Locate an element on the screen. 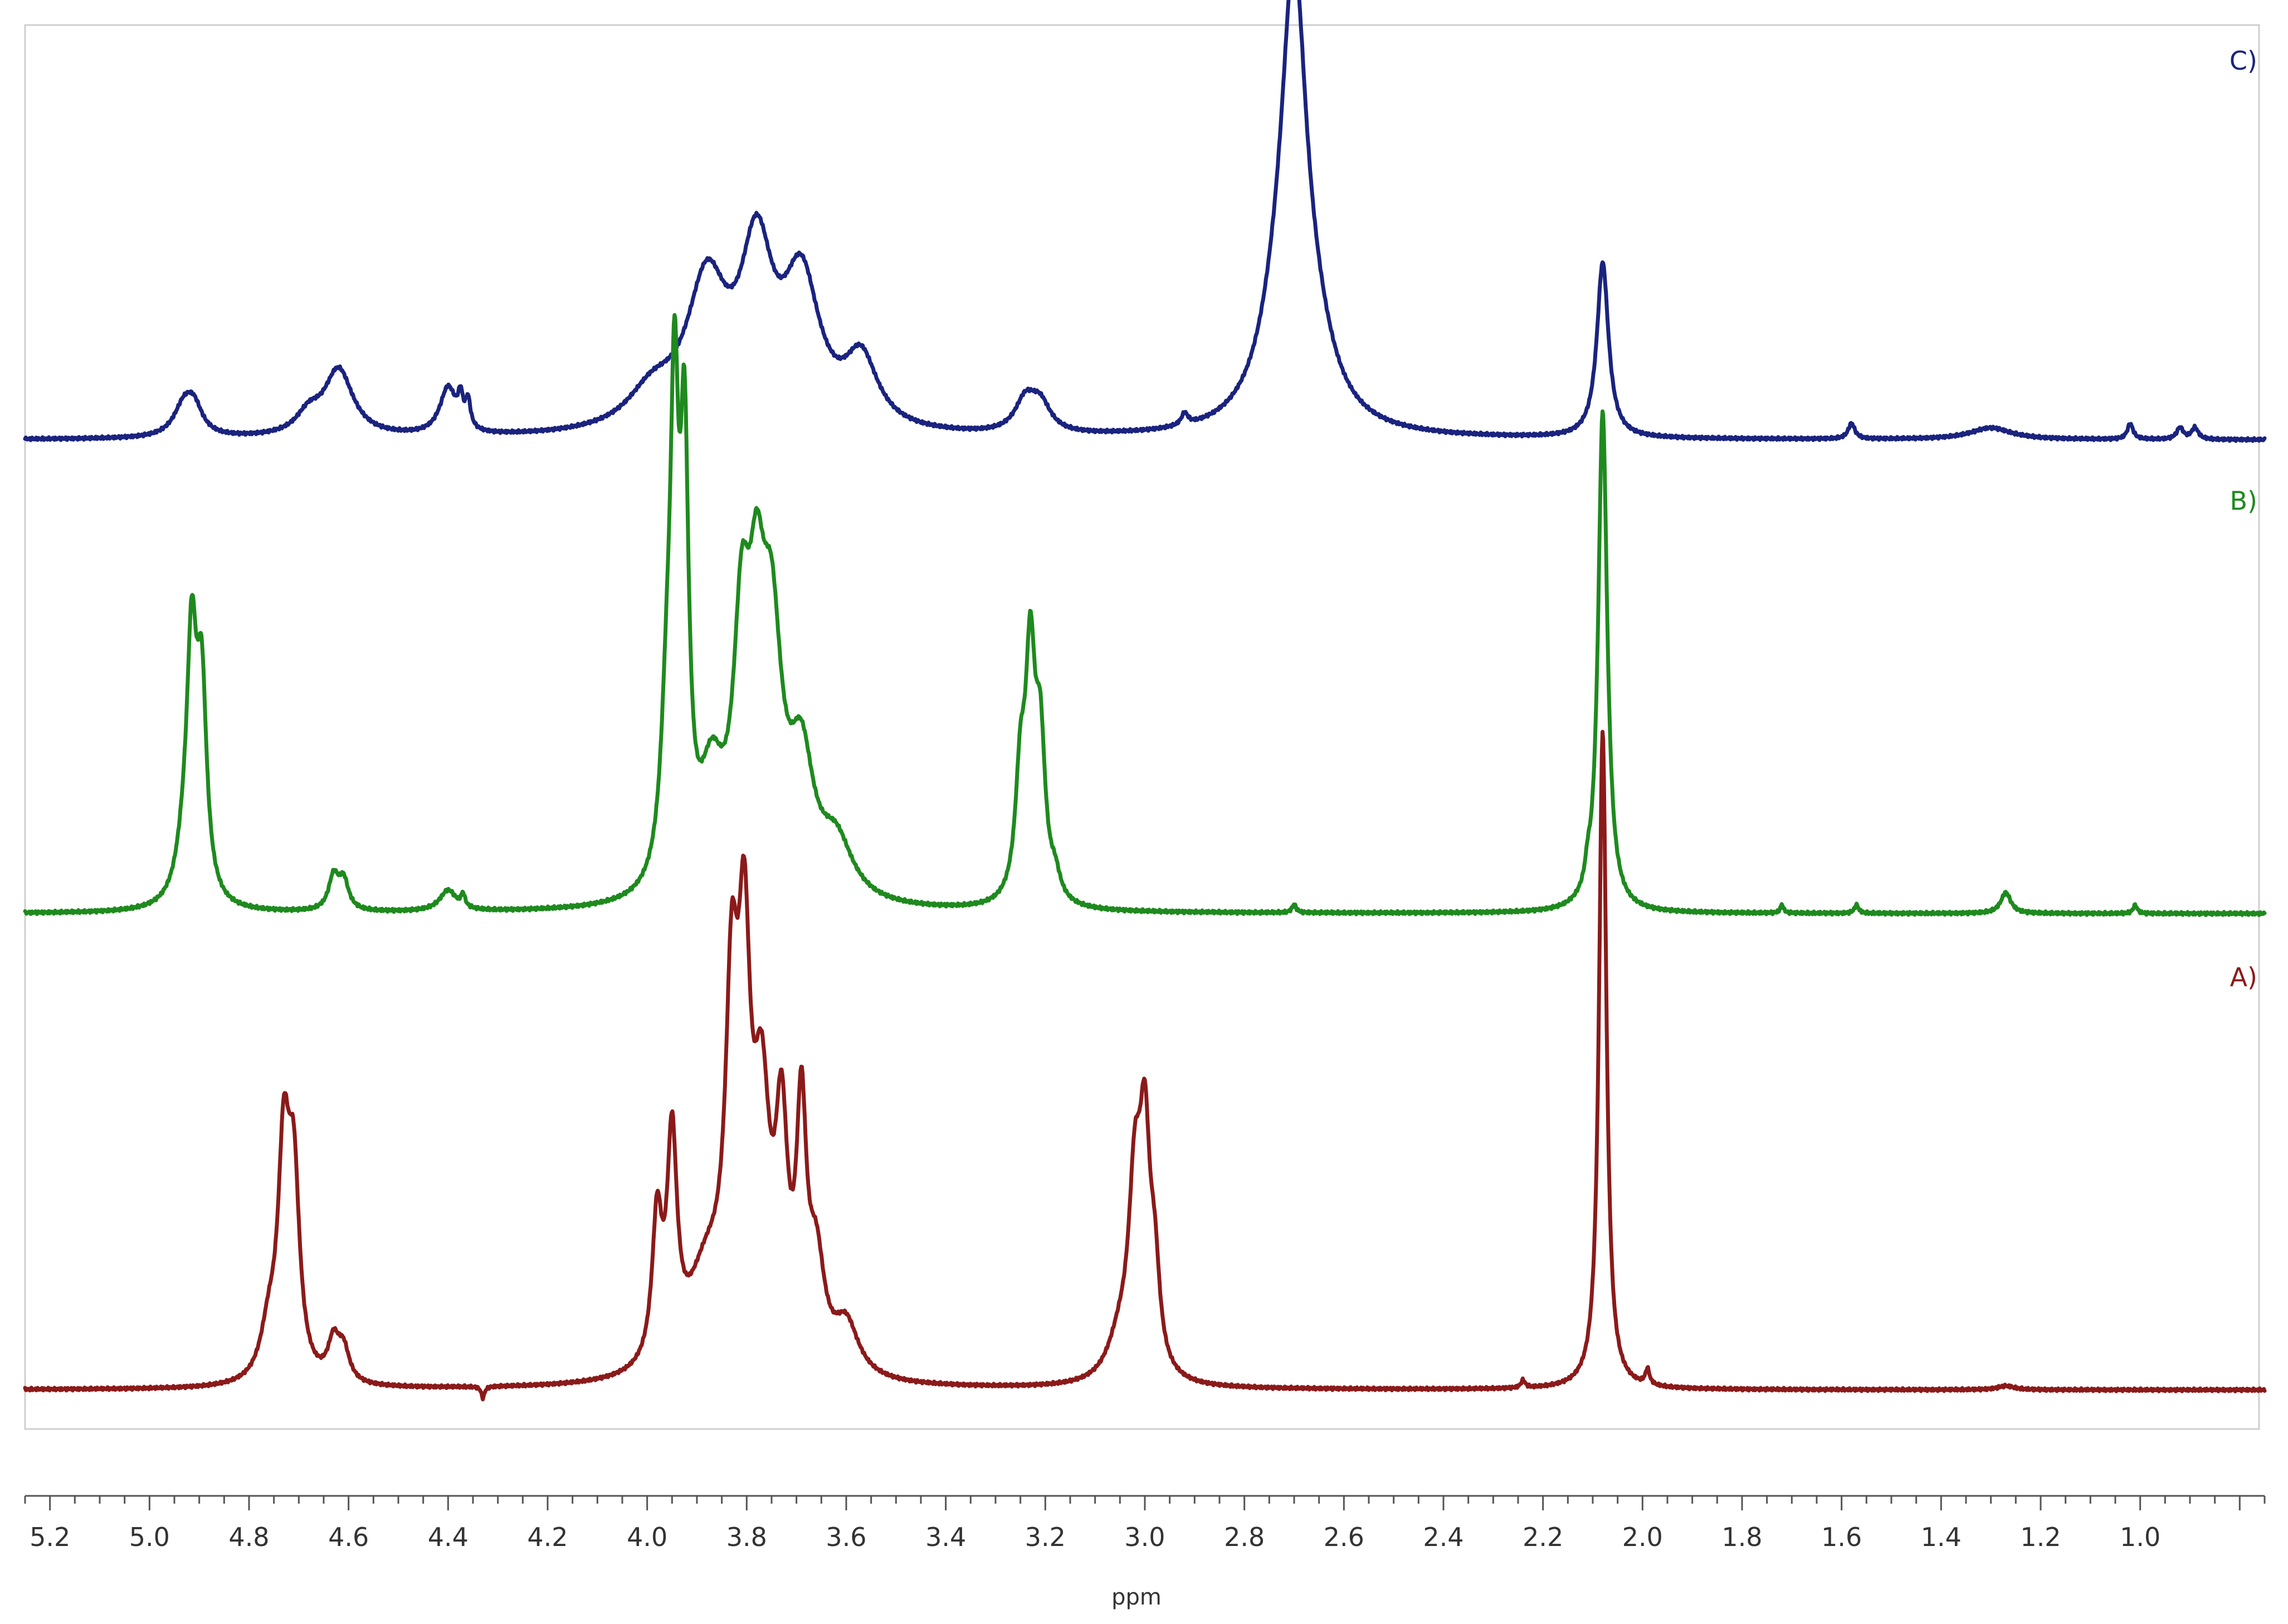 Image resolution: width=2288 pixels, height=1624 pixels. x-tick-label: 3.2 is located at coordinates (1045, 1537).